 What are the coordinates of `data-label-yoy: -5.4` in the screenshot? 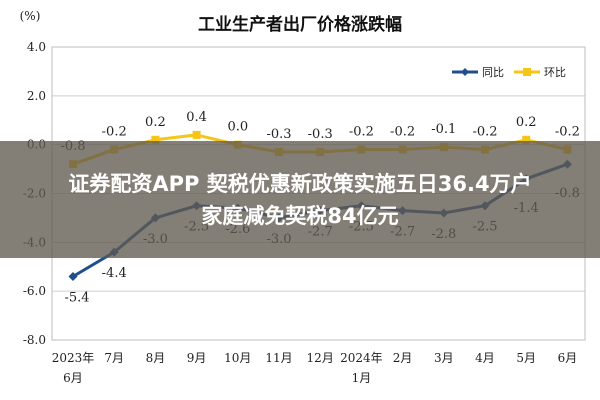 It's located at (76, 298).